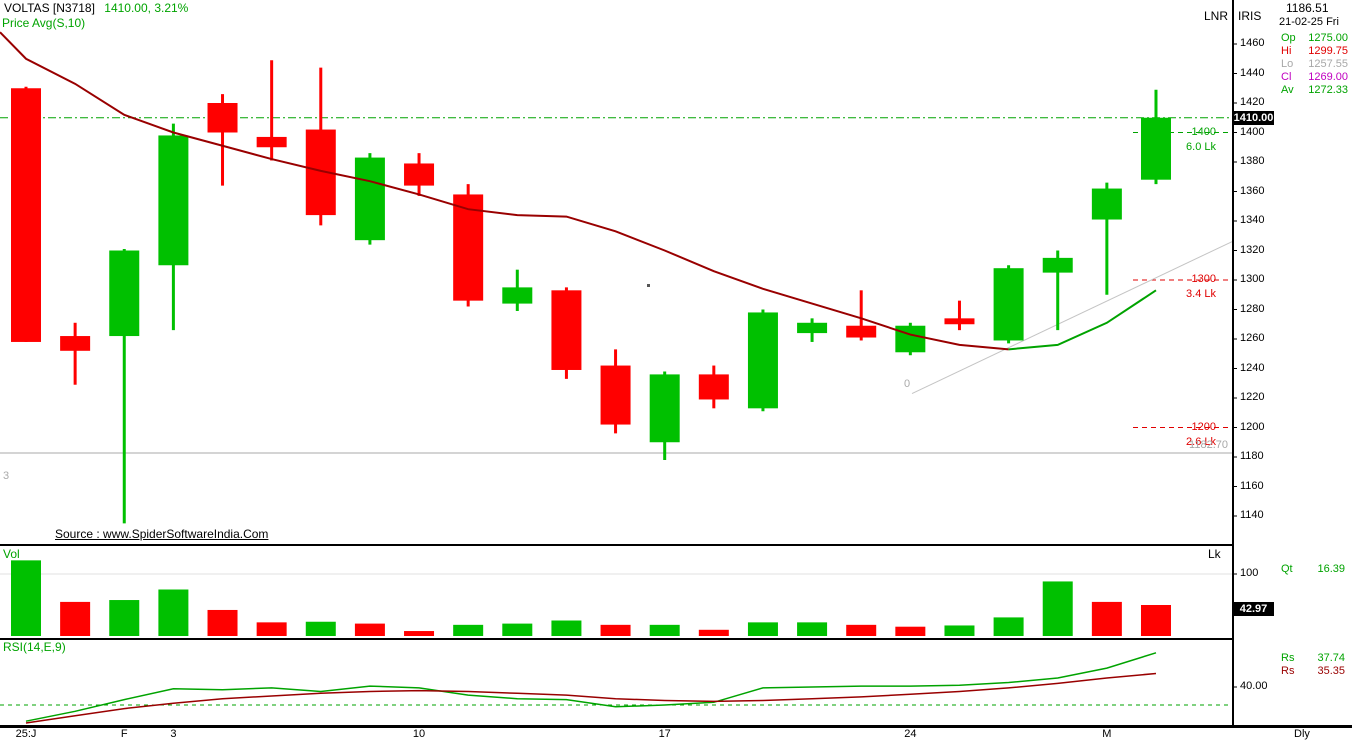 The width and height of the screenshot is (1352, 740). Describe the element at coordinates (96, 8) in the screenshot. I see `chart-title: VOLTAS [N3718] 1410.00, 3.21%` at that location.